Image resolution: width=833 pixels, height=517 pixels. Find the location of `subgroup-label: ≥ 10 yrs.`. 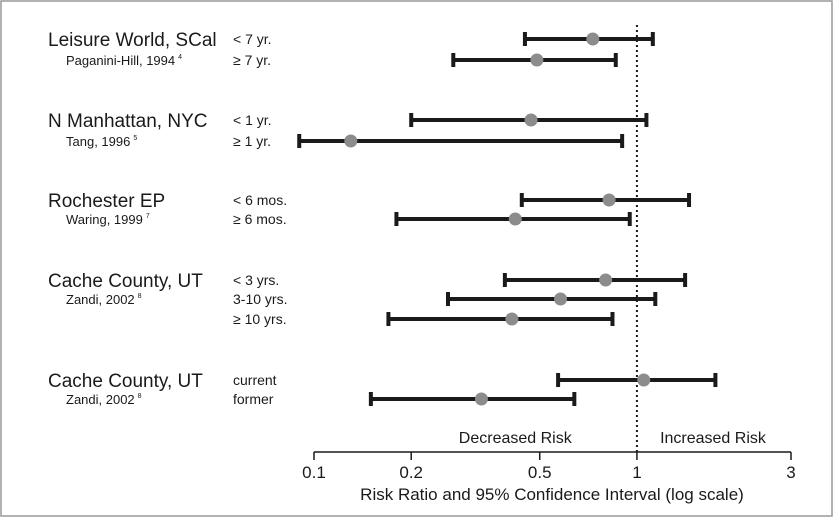

subgroup-label: ≥ 10 yrs. is located at coordinates (260, 319).